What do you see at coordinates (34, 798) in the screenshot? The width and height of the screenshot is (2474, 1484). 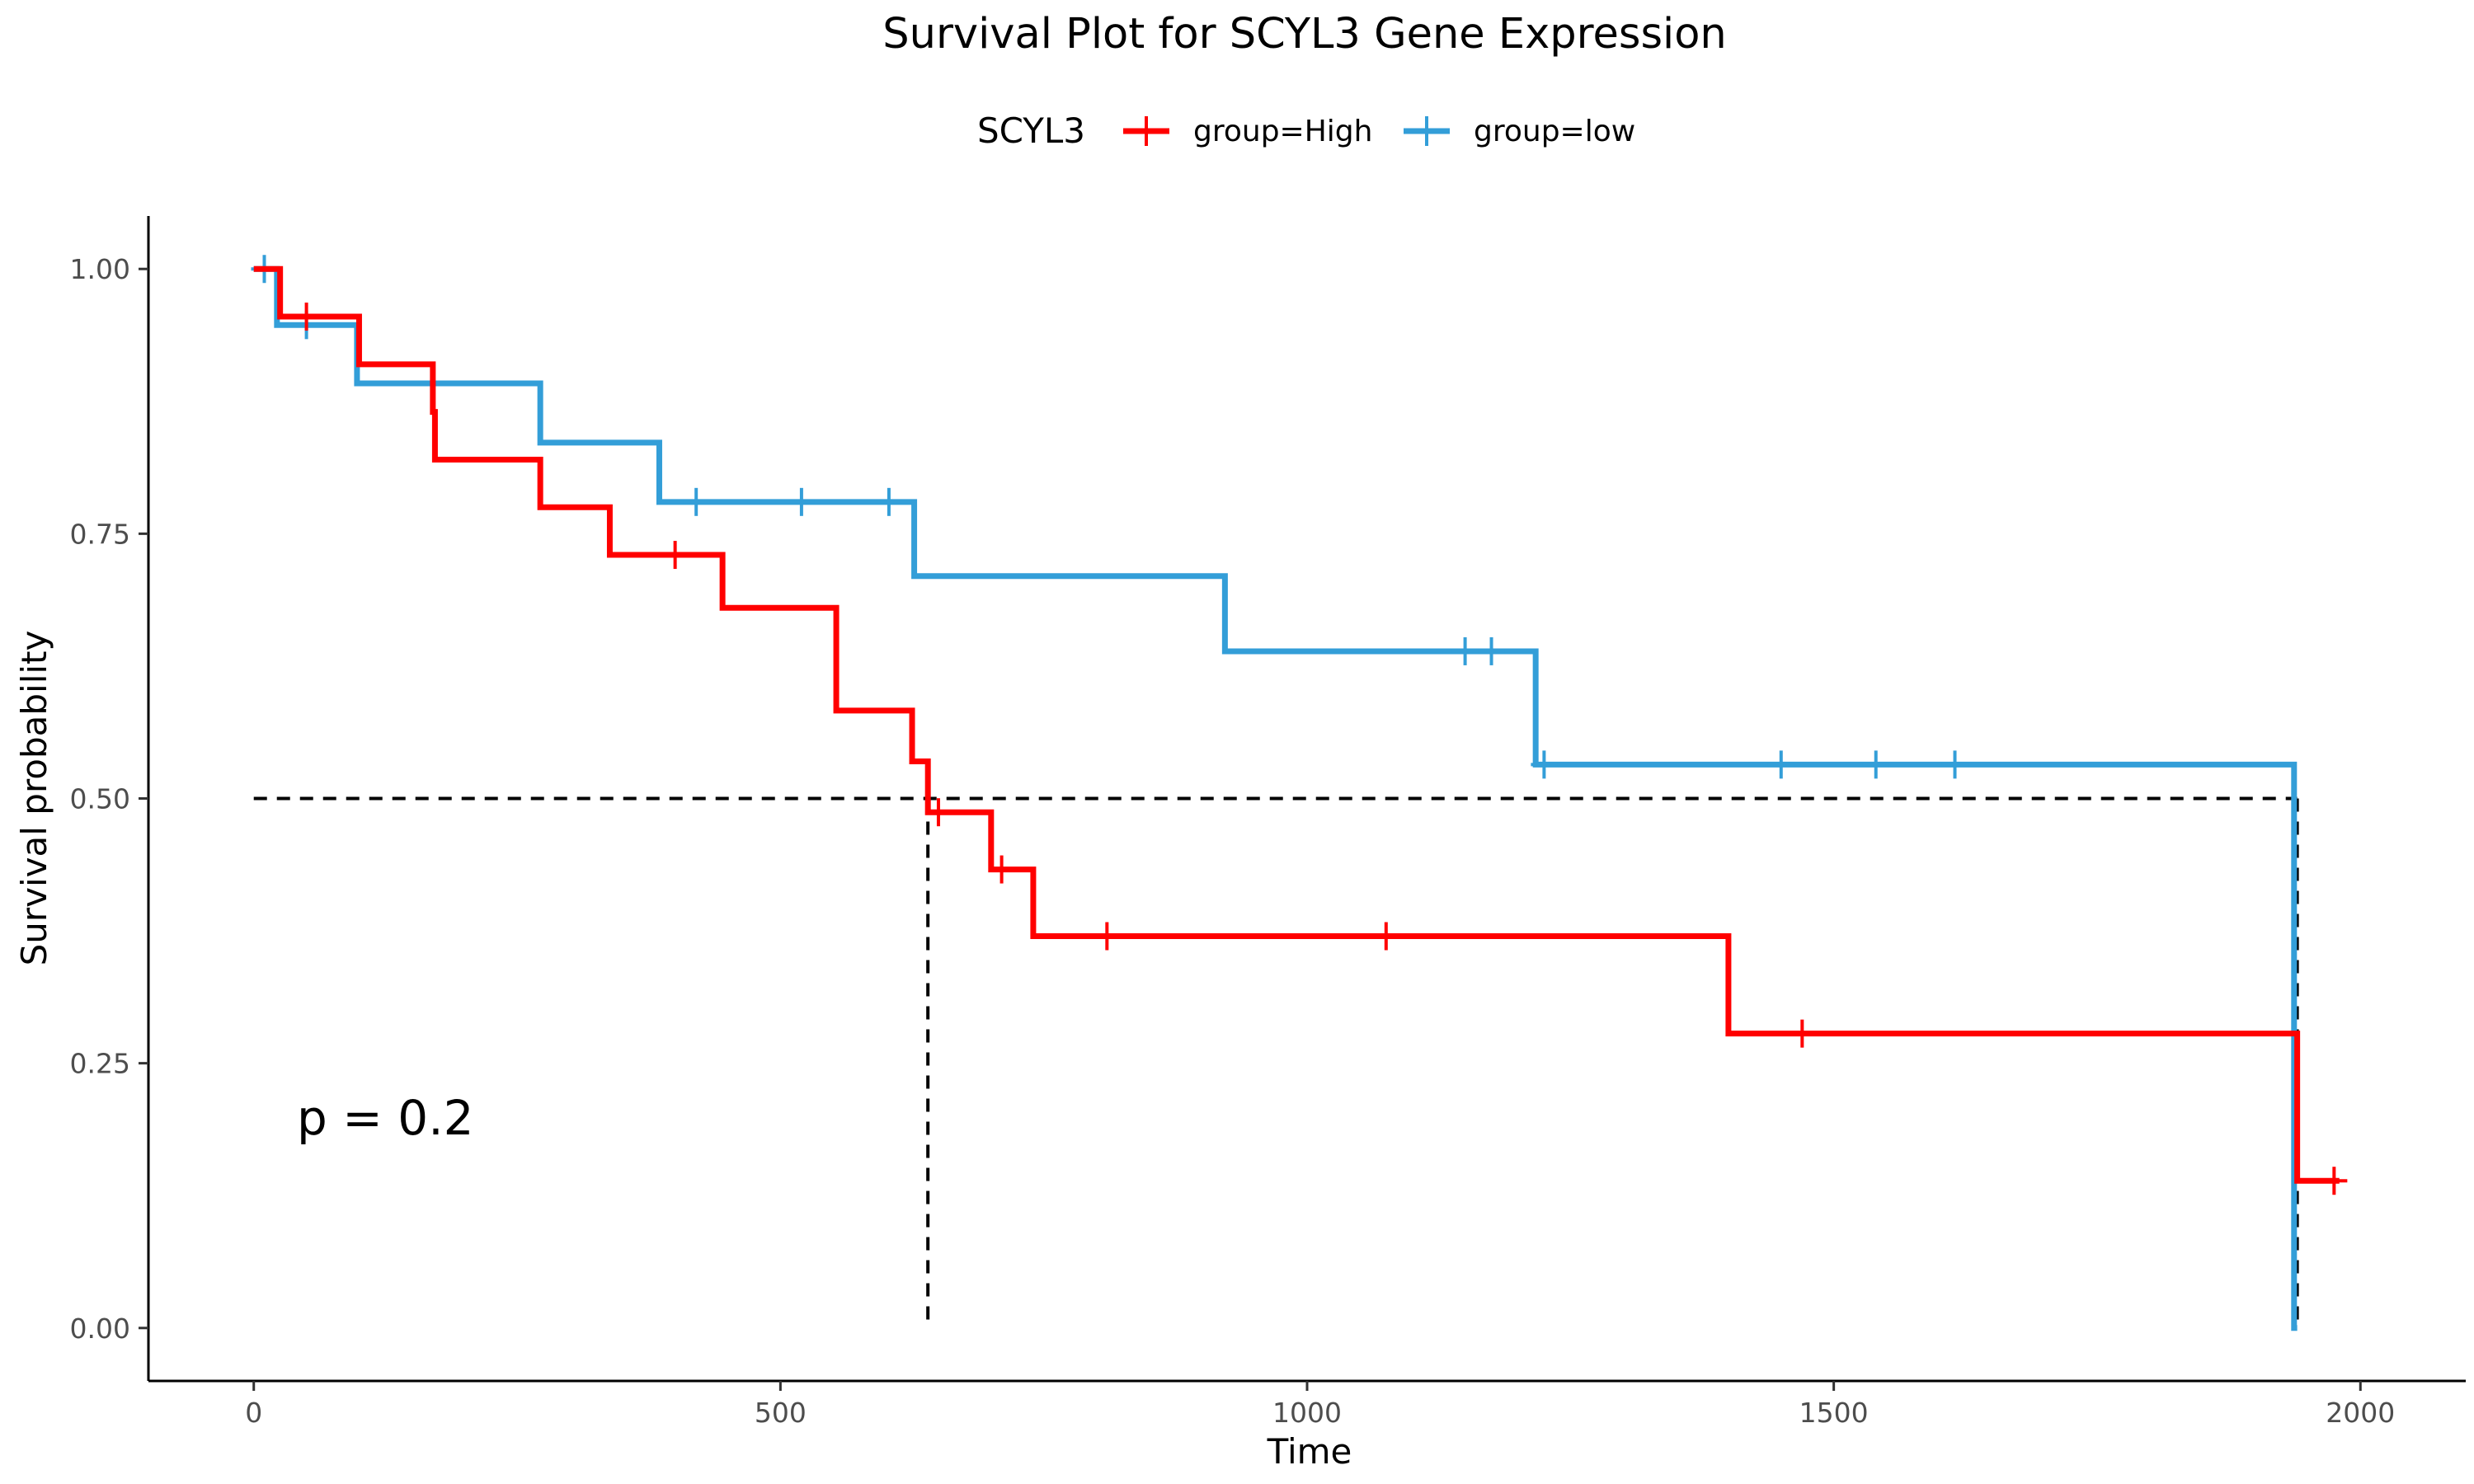 I see `y-axis-title: Survival probability` at bounding box center [34, 798].